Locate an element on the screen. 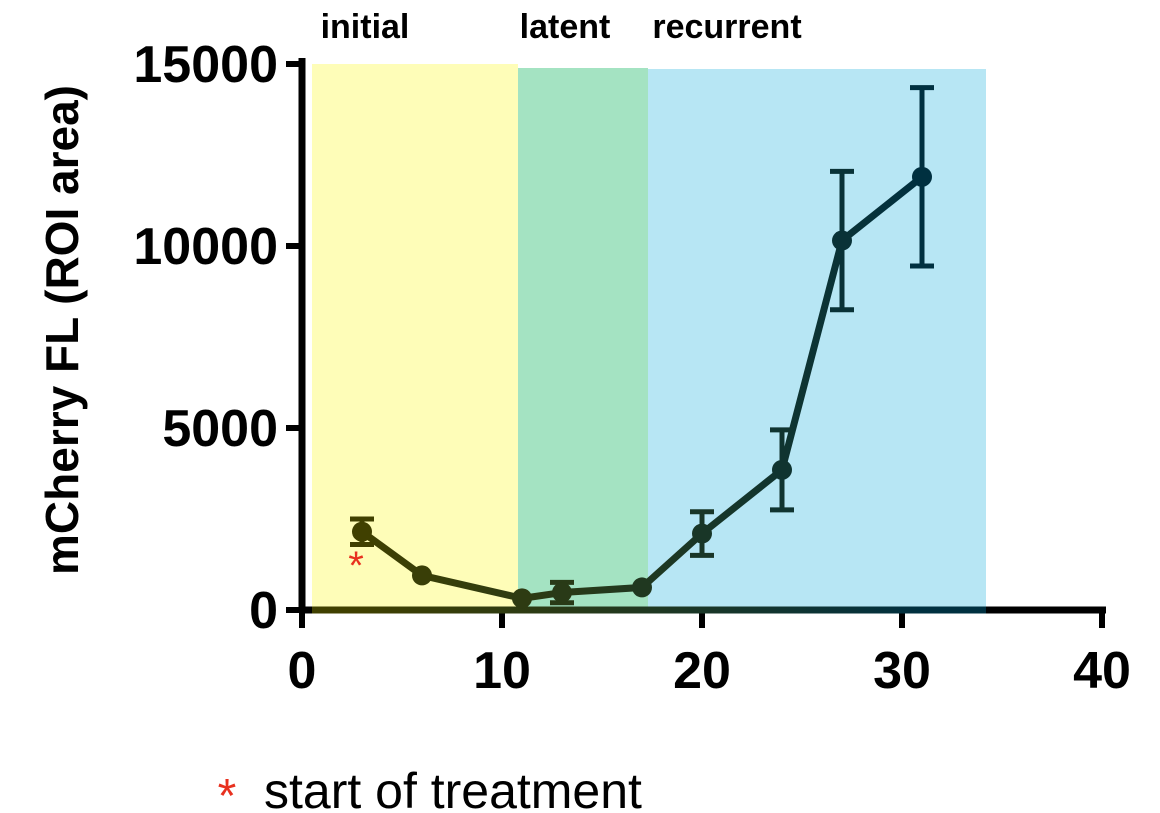 This screenshot has width=1160, height=813. phase-band-latent is located at coordinates (583, 339).